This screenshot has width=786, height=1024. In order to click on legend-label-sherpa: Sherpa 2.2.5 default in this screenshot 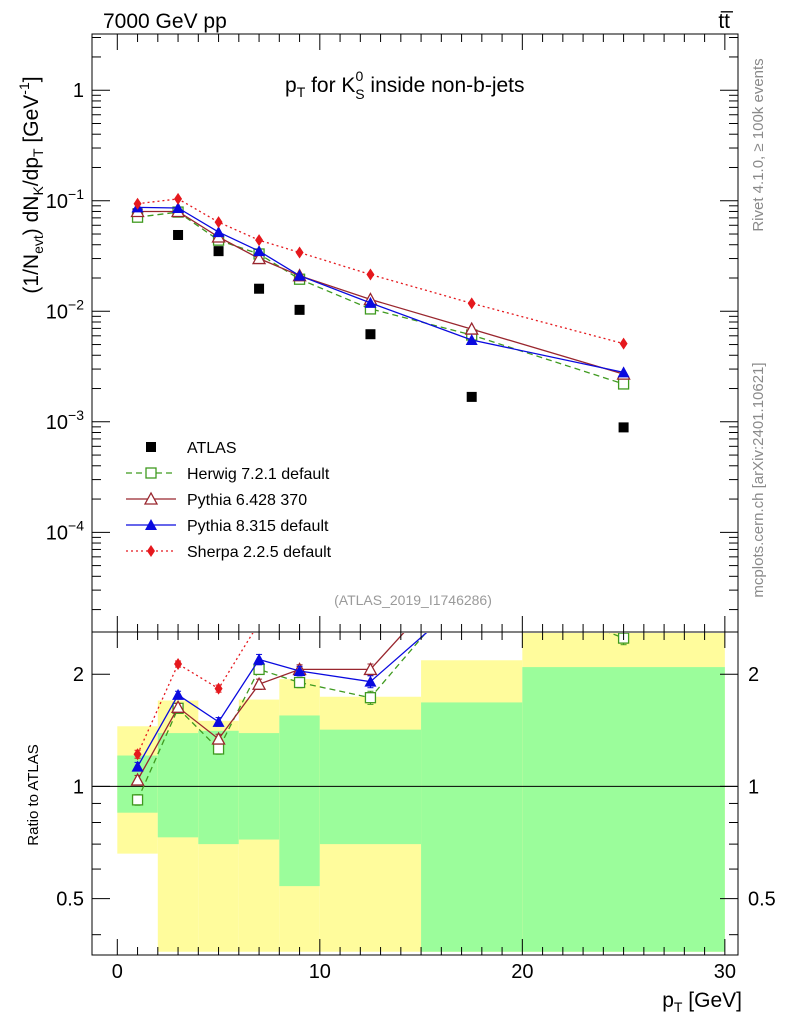, I will do `click(259, 552)`.